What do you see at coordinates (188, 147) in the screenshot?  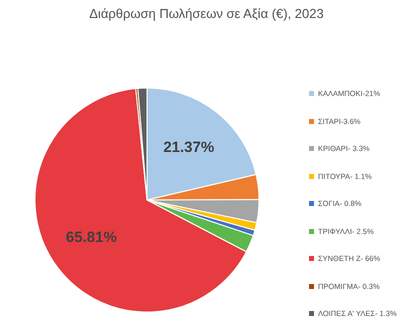 I see `data-label: 21.37%` at bounding box center [188, 147].